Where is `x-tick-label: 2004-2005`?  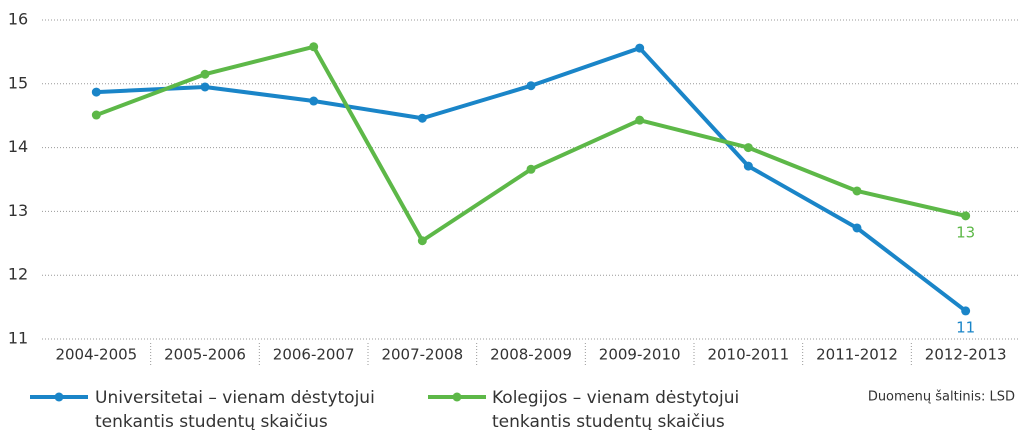
x-tick-label: 2004-2005 is located at coordinates (96, 355).